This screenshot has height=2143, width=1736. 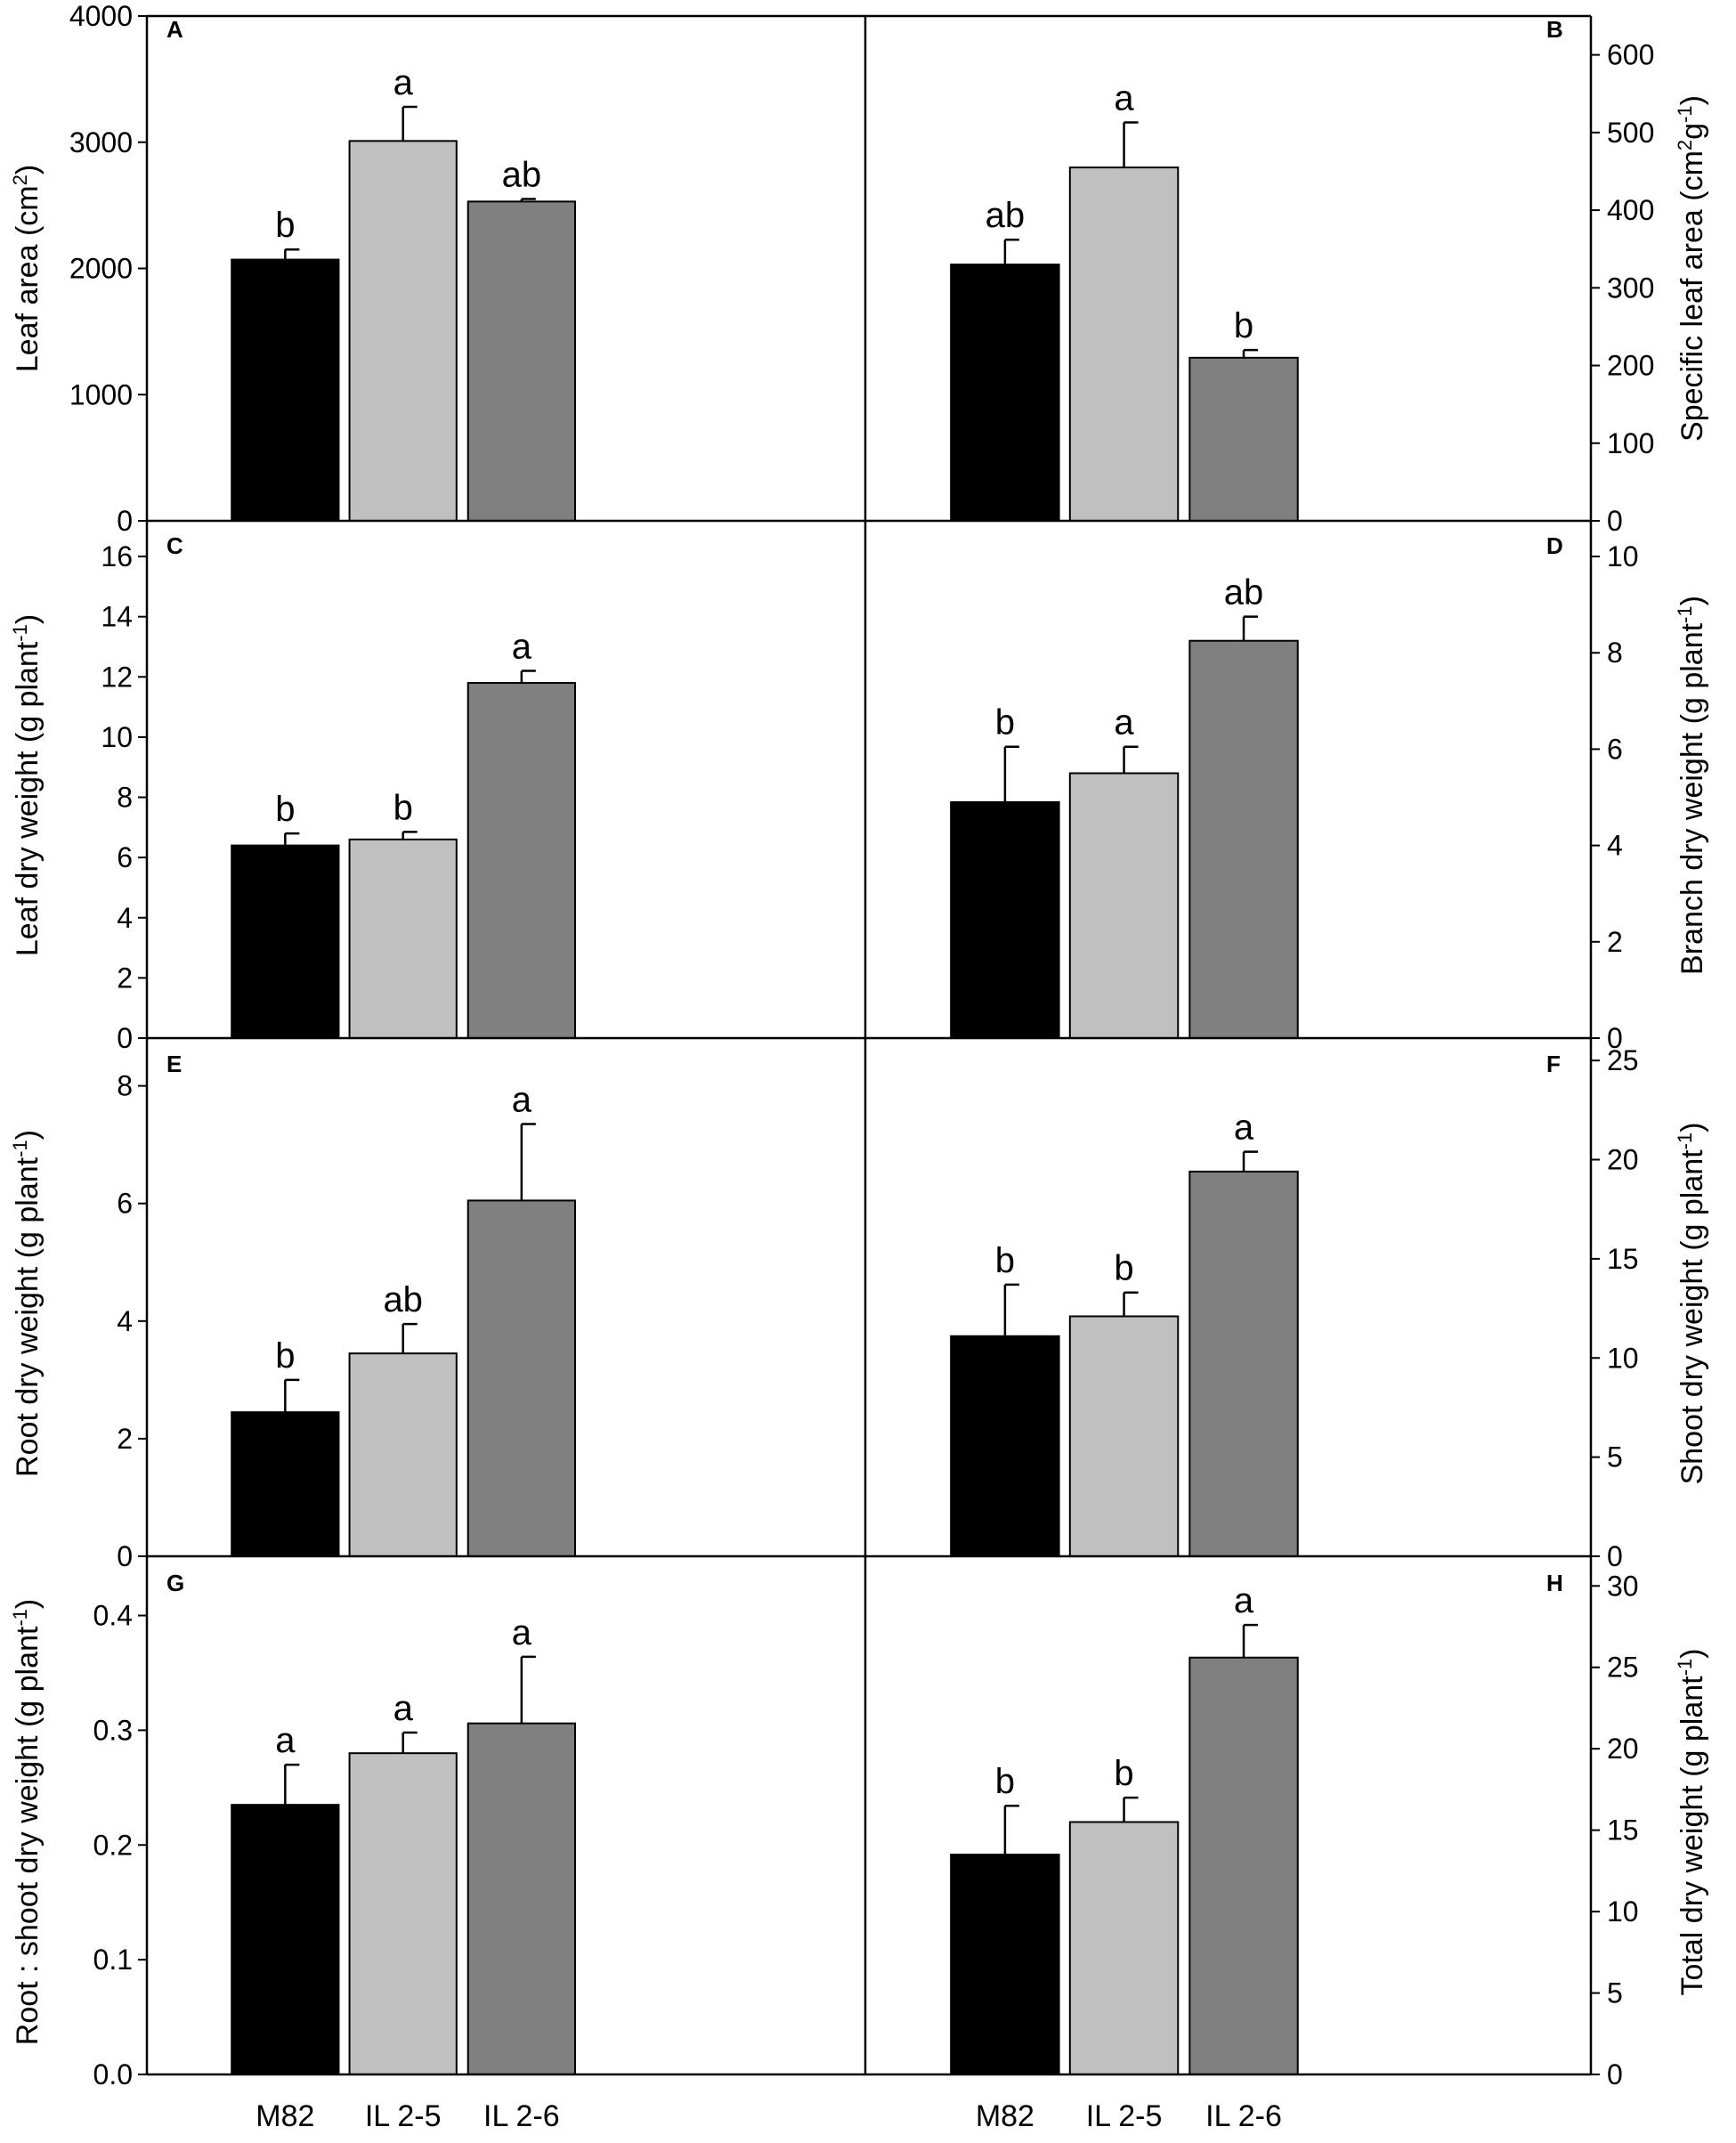 What do you see at coordinates (174, 29) in the screenshot?
I see `panel-letter-a: A` at bounding box center [174, 29].